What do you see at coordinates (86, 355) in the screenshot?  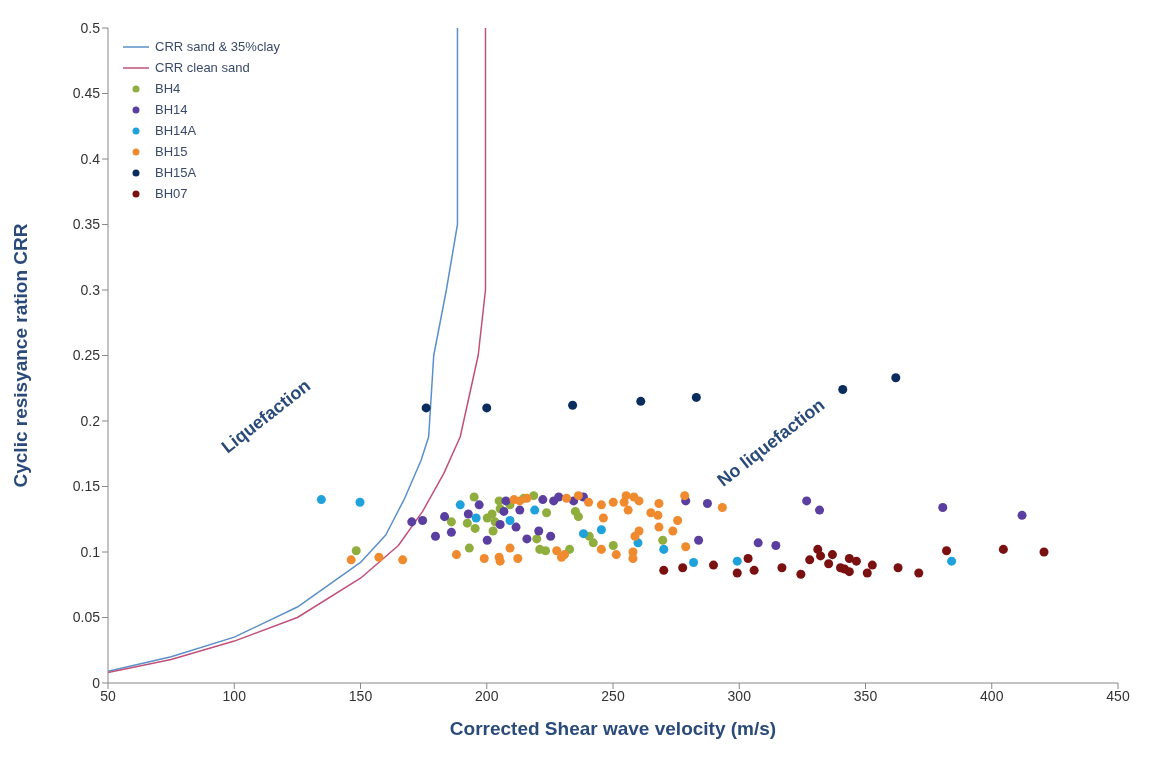 I see `y-tick-label: 0.25` at bounding box center [86, 355].